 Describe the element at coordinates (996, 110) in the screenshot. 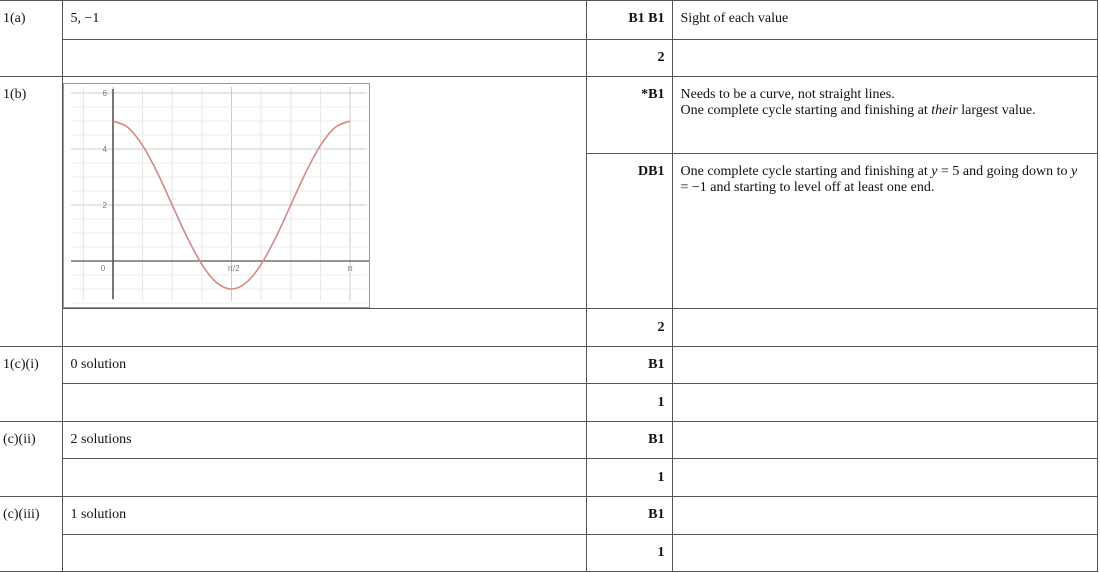

I see `text: largest value.` at that location.